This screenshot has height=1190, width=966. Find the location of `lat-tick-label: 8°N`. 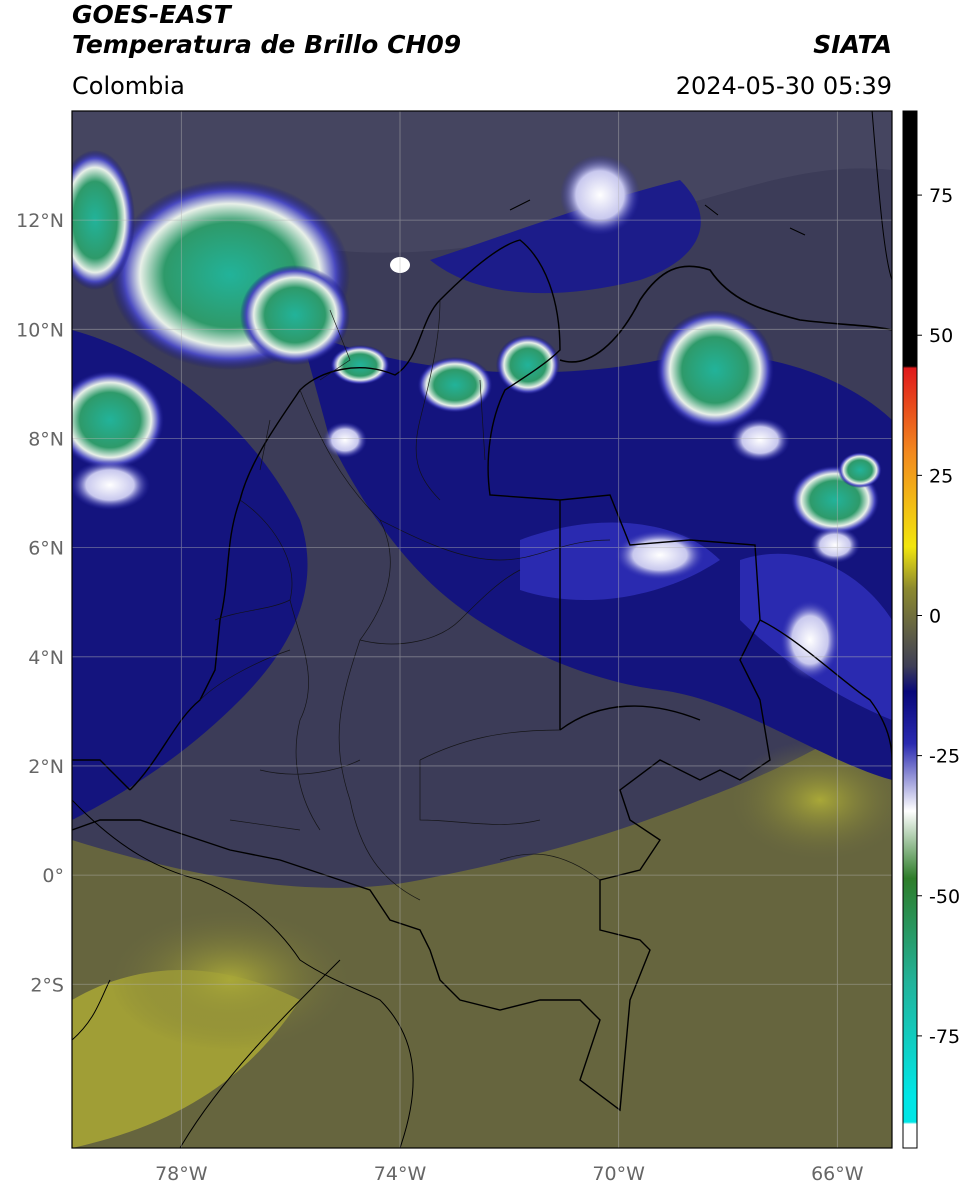

lat-tick-label: 8°N is located at coordinates (46, 439).